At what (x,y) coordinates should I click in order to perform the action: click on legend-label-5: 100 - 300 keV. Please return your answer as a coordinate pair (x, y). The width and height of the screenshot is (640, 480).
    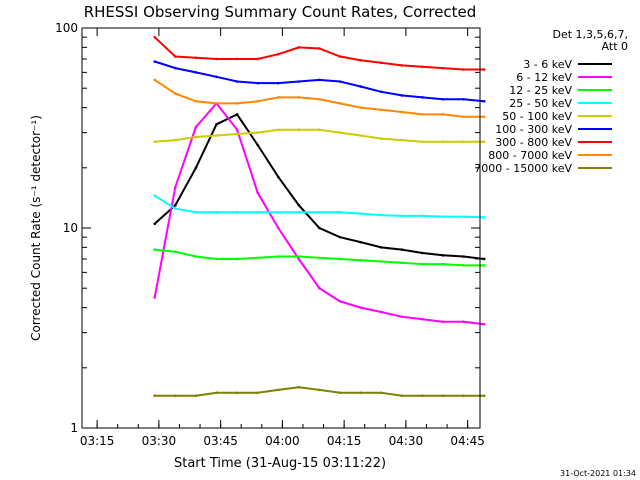
    Looking at the image, I should click on (533, 129).